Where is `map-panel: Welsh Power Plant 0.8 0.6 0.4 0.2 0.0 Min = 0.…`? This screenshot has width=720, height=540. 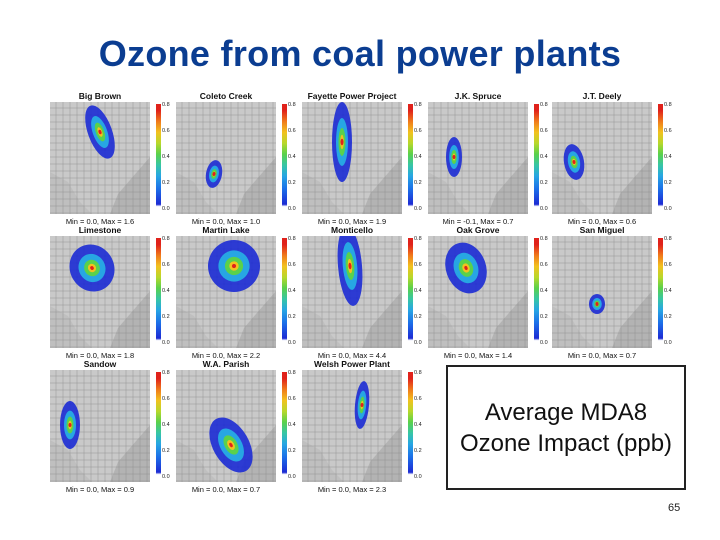
map-panel: Welsh Power Plant 0.8 0.6 0.4 0.2 0.0 Min = 0.… is located at coordinates (363, 428).